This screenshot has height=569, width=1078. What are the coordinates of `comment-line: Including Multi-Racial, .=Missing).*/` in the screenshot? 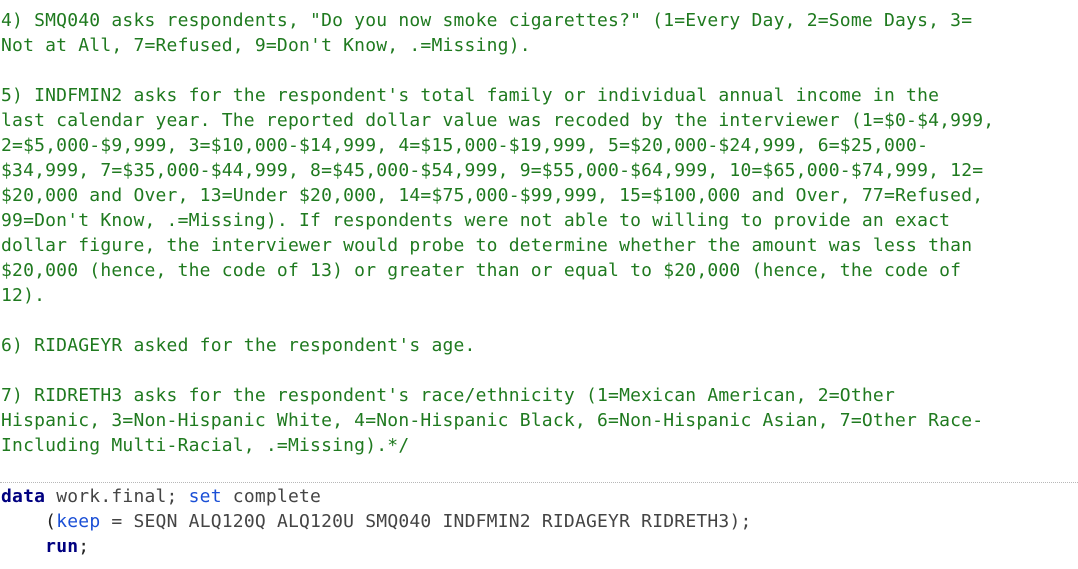 It's located at (205, 445).